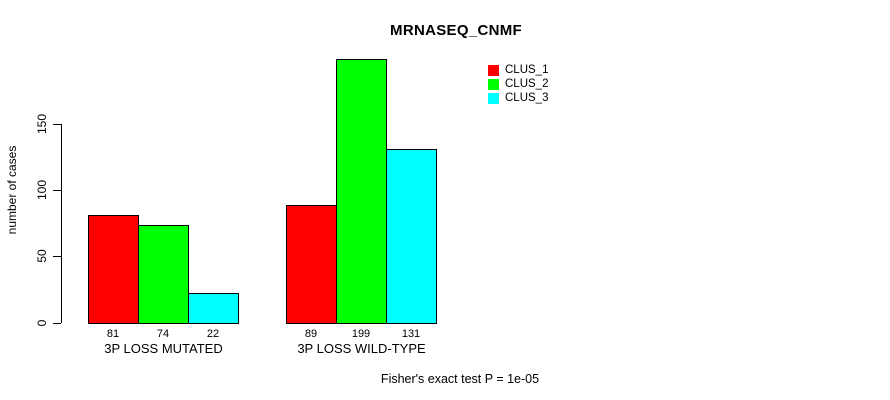 The image size is (890, 400). Describe the element at coordinates (61, 223) in the screenshot. I see `y-axis-line` at that location.